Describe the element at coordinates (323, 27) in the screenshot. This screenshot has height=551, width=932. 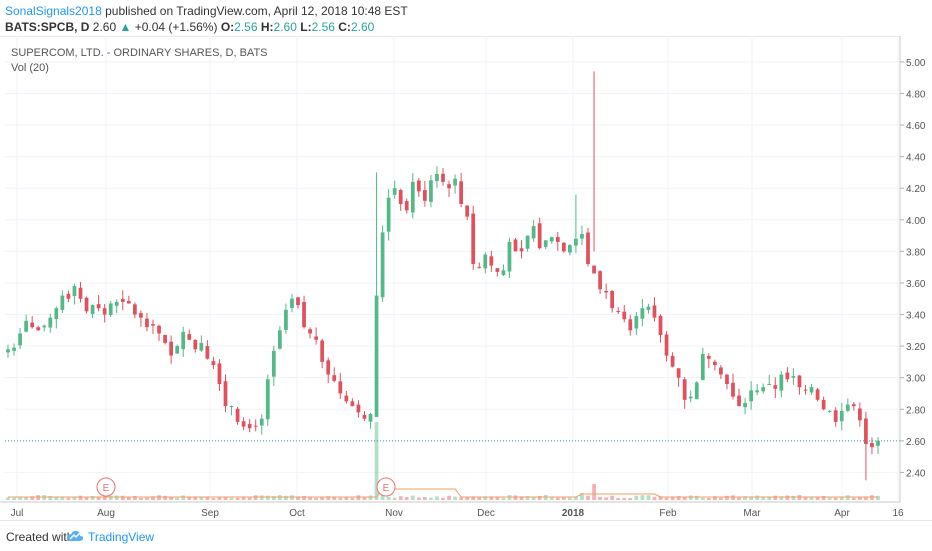
I see `low-value: 2.56` at that location.